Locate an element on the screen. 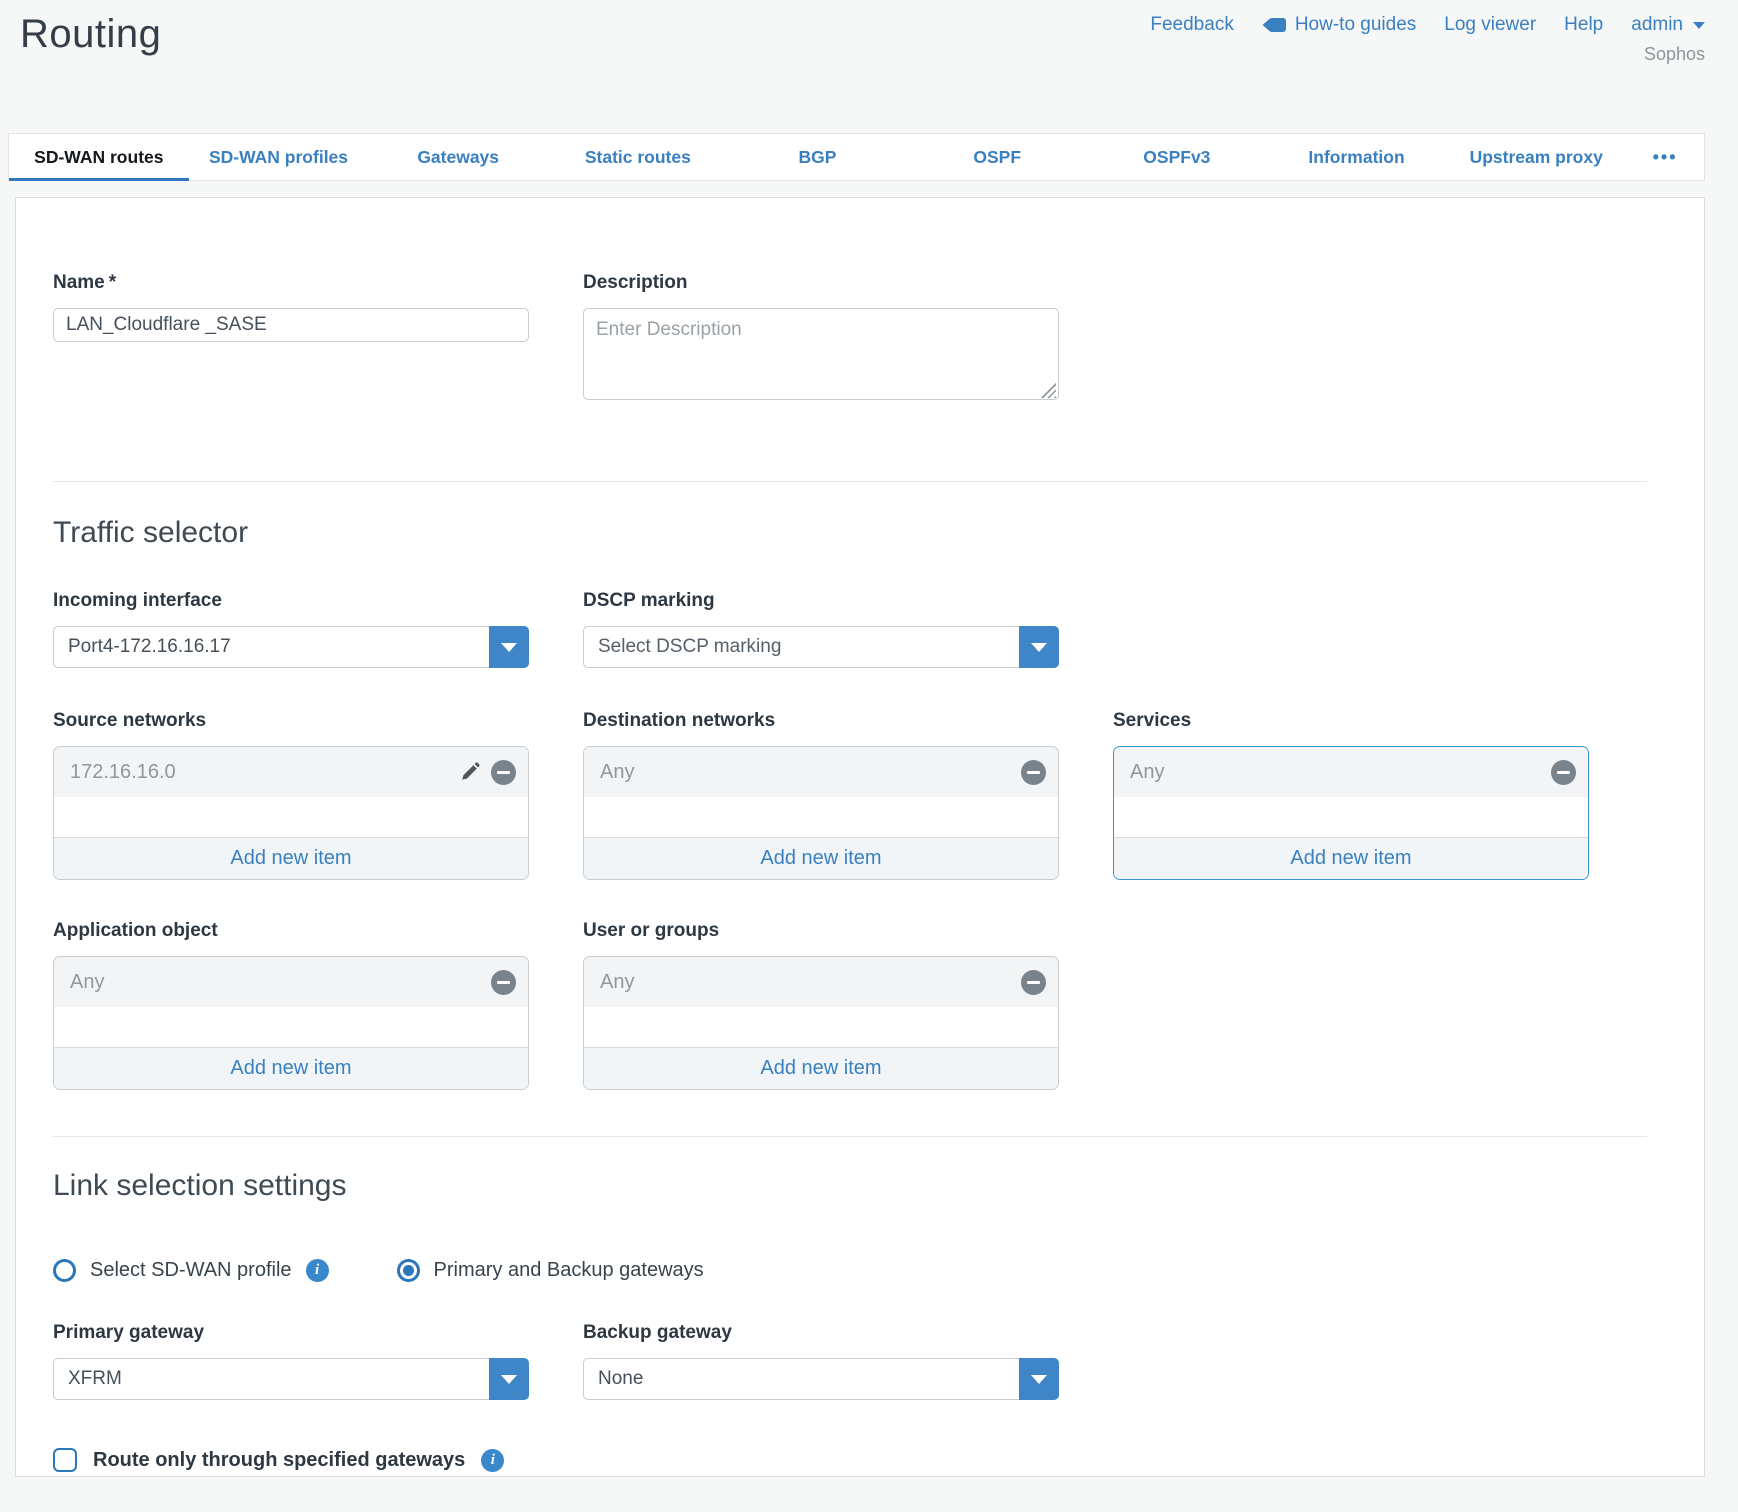 The image size is (1738, 1512). incoming-interface-value: Port4-172.16.16.17 is located at coordinates (149, 646).